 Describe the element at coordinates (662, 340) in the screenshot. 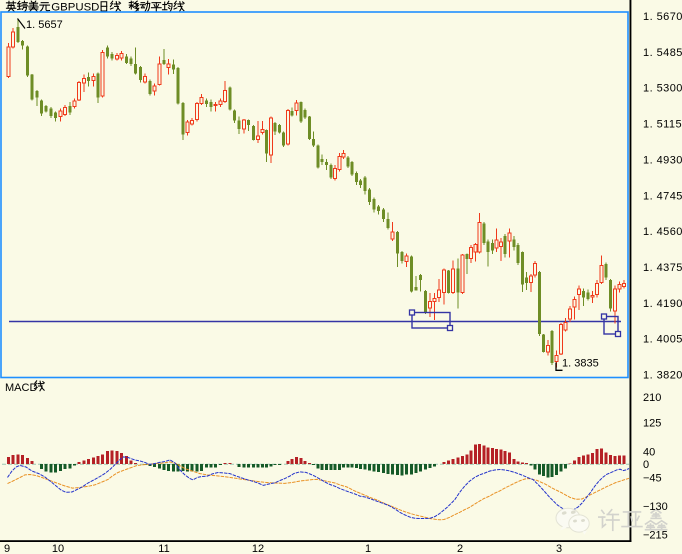

I see `svg-text: 1. 4005` at that location.